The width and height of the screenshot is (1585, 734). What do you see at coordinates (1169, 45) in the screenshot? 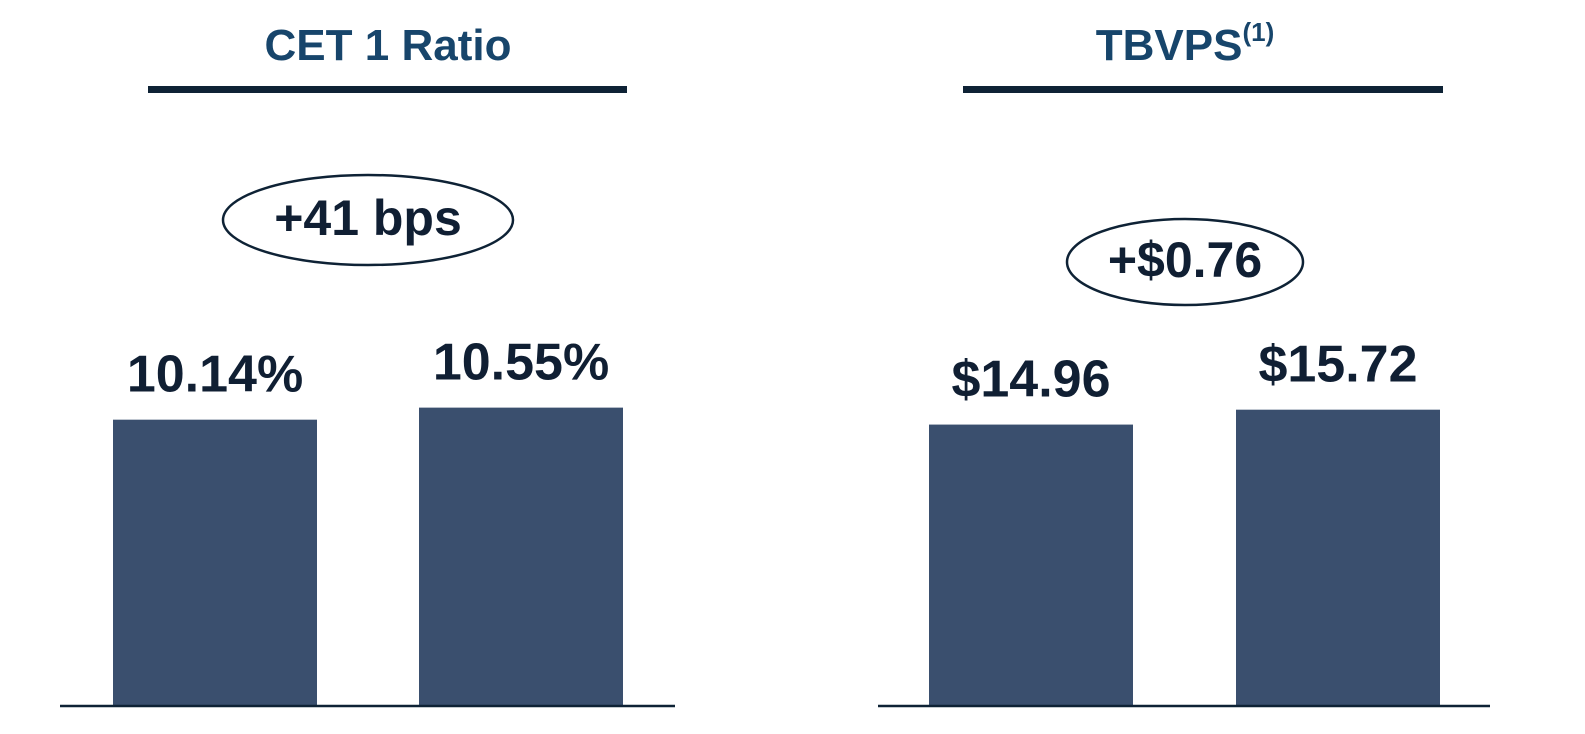
I see `title-text: TBVPS` at bounding box center [1169, 45].